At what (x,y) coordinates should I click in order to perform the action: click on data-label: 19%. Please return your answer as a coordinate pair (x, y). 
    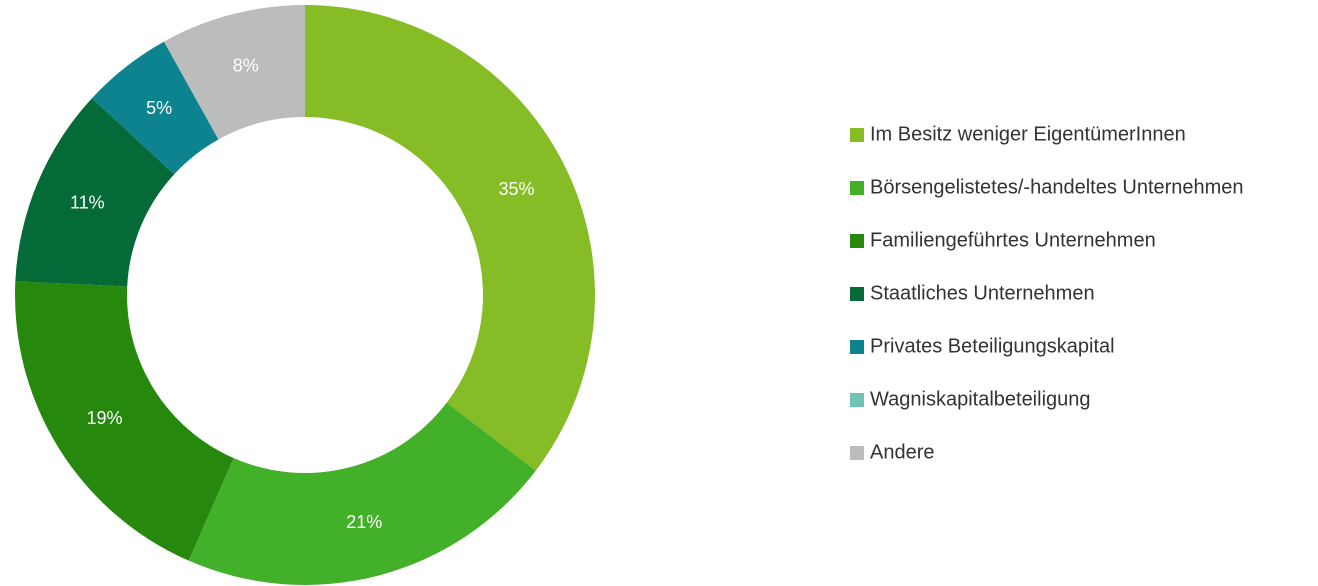
    Looking at the image, I should click on (104, 418).